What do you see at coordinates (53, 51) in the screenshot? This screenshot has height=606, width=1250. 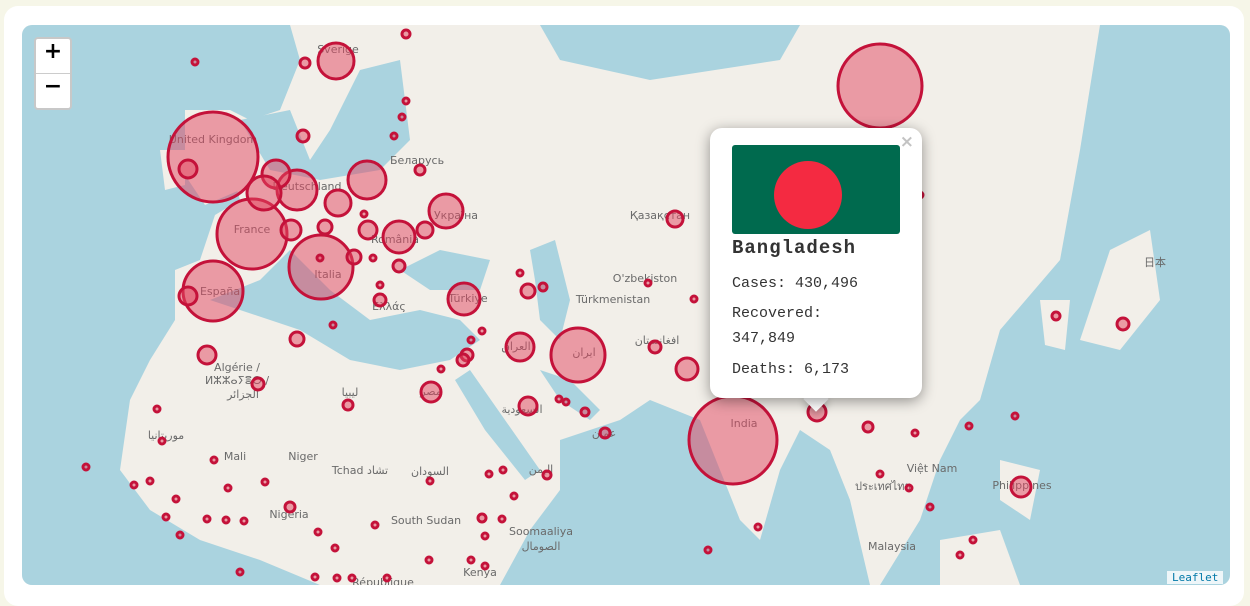 I see `zoom-in: +` at bounding box center [53, 51].